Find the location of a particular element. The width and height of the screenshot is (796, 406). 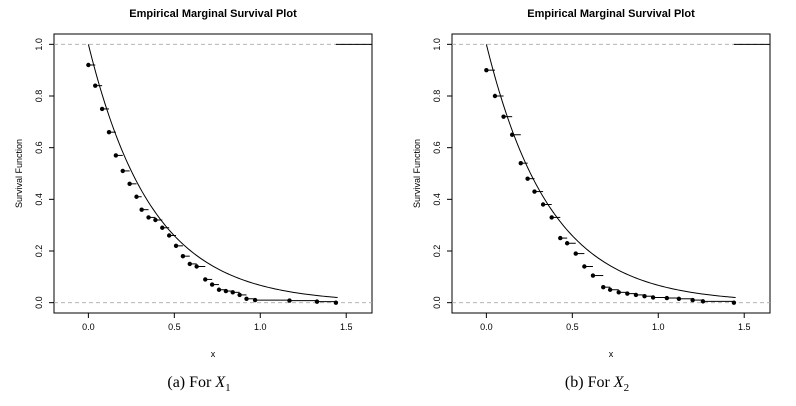

caption-prefix: (b) For is located at coordinates (589, 382).